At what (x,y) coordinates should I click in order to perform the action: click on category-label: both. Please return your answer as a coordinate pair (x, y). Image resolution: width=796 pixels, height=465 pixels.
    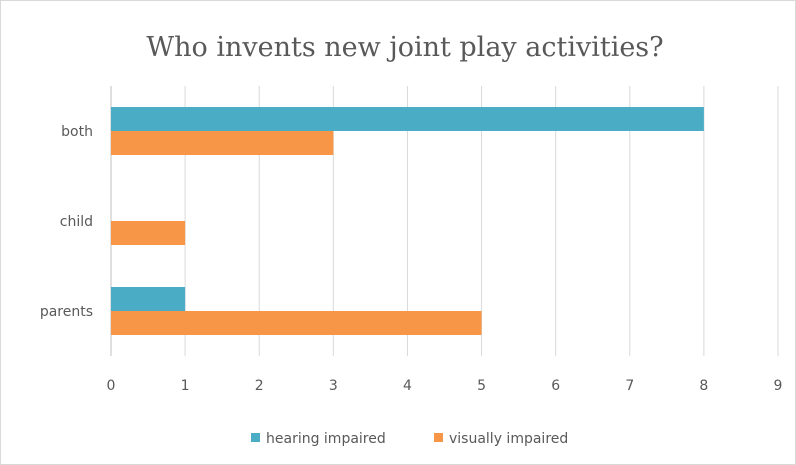
    Looking at the image, I should click on (77, 132).